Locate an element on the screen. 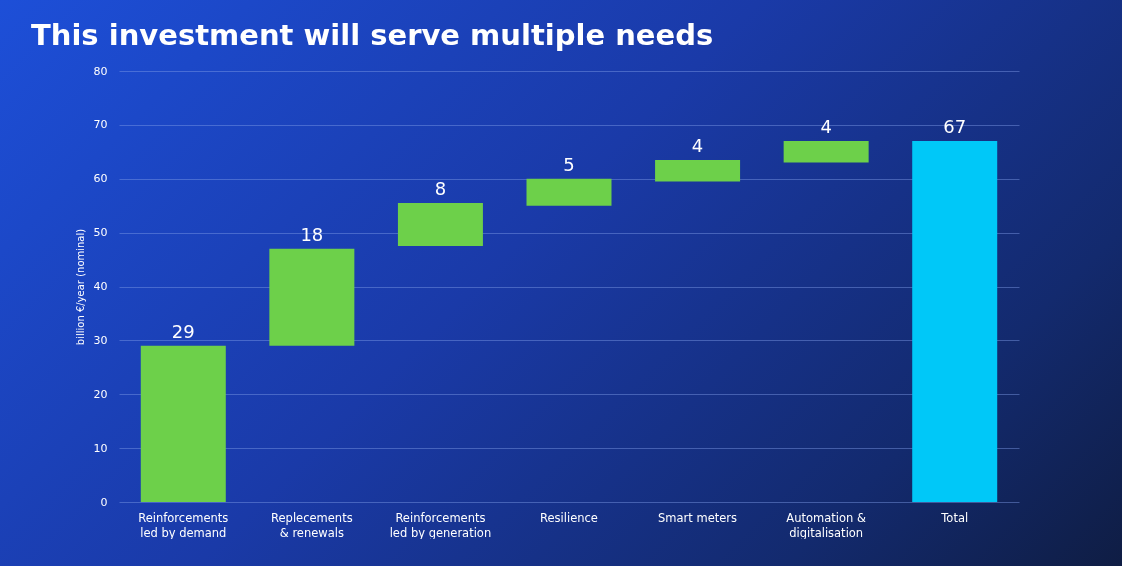 This screenshot has width=1122, height=566. y-tick-label: 80 is located at coordinates (100, 71).